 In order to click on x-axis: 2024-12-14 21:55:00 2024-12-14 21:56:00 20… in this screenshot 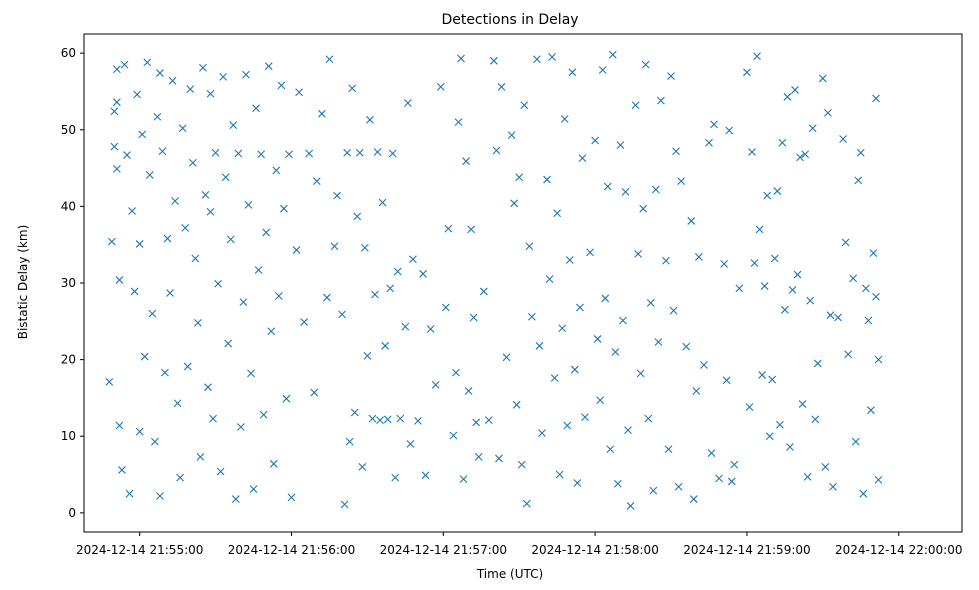, I will do `click(519, 544)`.